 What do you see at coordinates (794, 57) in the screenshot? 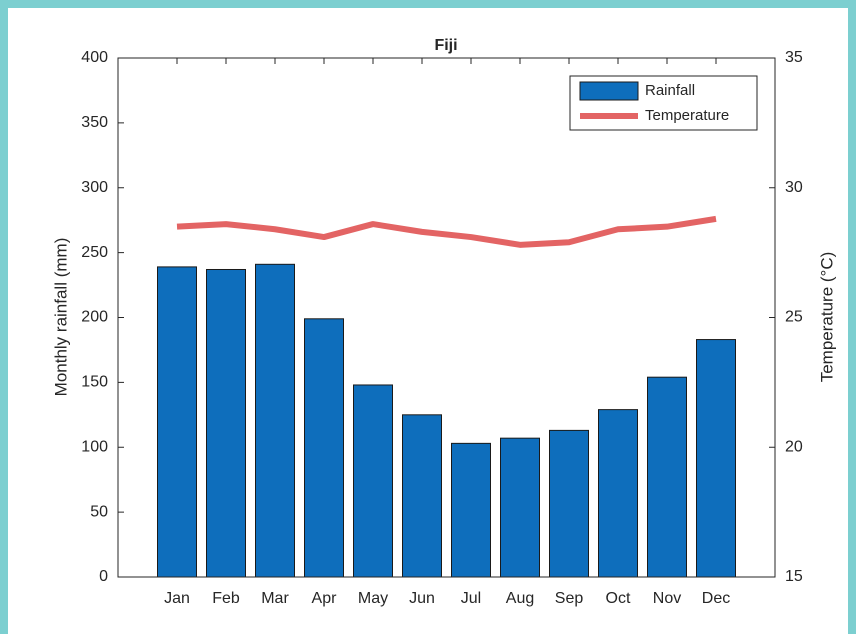
I see `y2-tick-label: 35` at bounding box center [794, 57].